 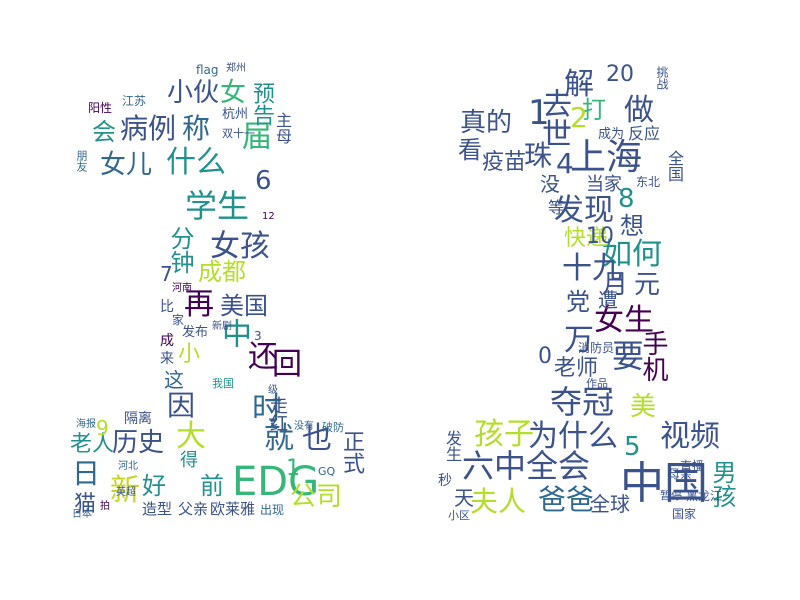 What do you see at coordinates (596, 348) in the screenshot?
I see `word: 消防员` at bounding box center [596, 348].